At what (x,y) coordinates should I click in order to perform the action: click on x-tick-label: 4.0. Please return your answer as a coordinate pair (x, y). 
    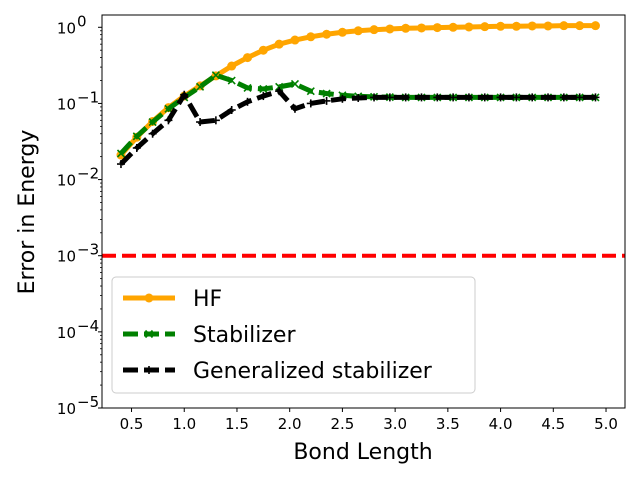
    Looking at the image, I should click on (501, 424).